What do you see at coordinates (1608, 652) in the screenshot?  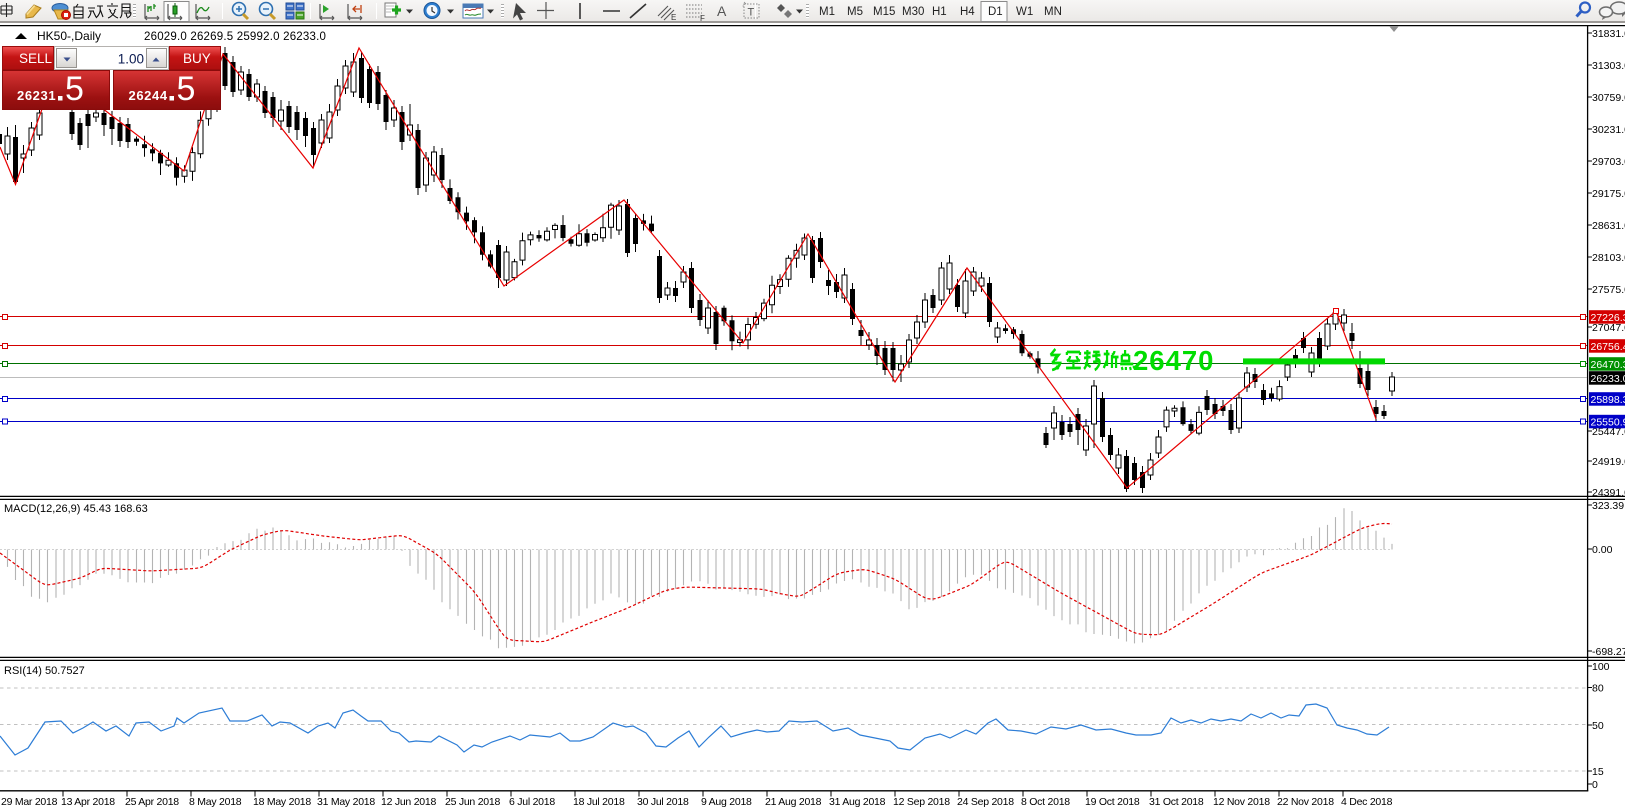 I see `svg-text: -698.27` at bounding box center [1608, 652].